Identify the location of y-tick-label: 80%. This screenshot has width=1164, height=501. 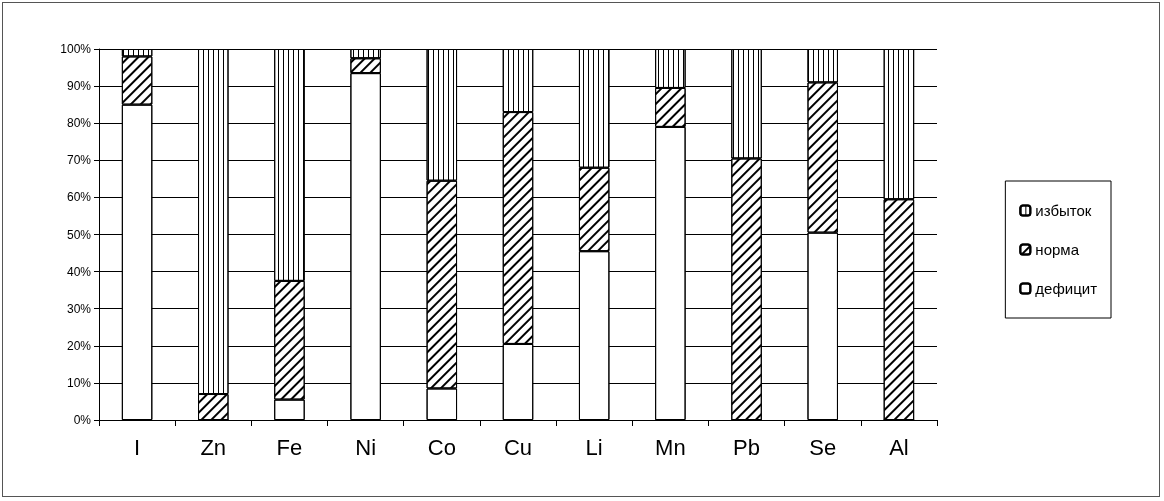
(79, 123).